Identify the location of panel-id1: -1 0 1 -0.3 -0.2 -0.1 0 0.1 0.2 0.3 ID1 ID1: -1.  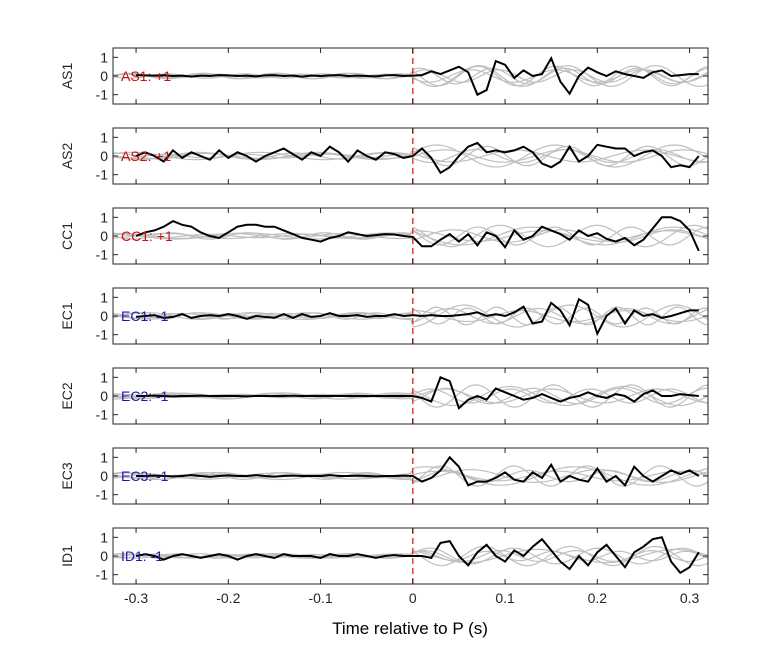
(384, 566).